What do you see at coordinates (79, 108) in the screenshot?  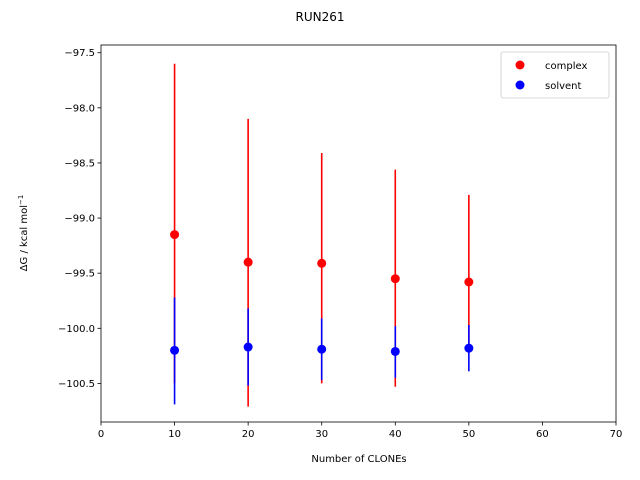 I see `y-tick-label: −98.0` at bounding box center [79, 108].